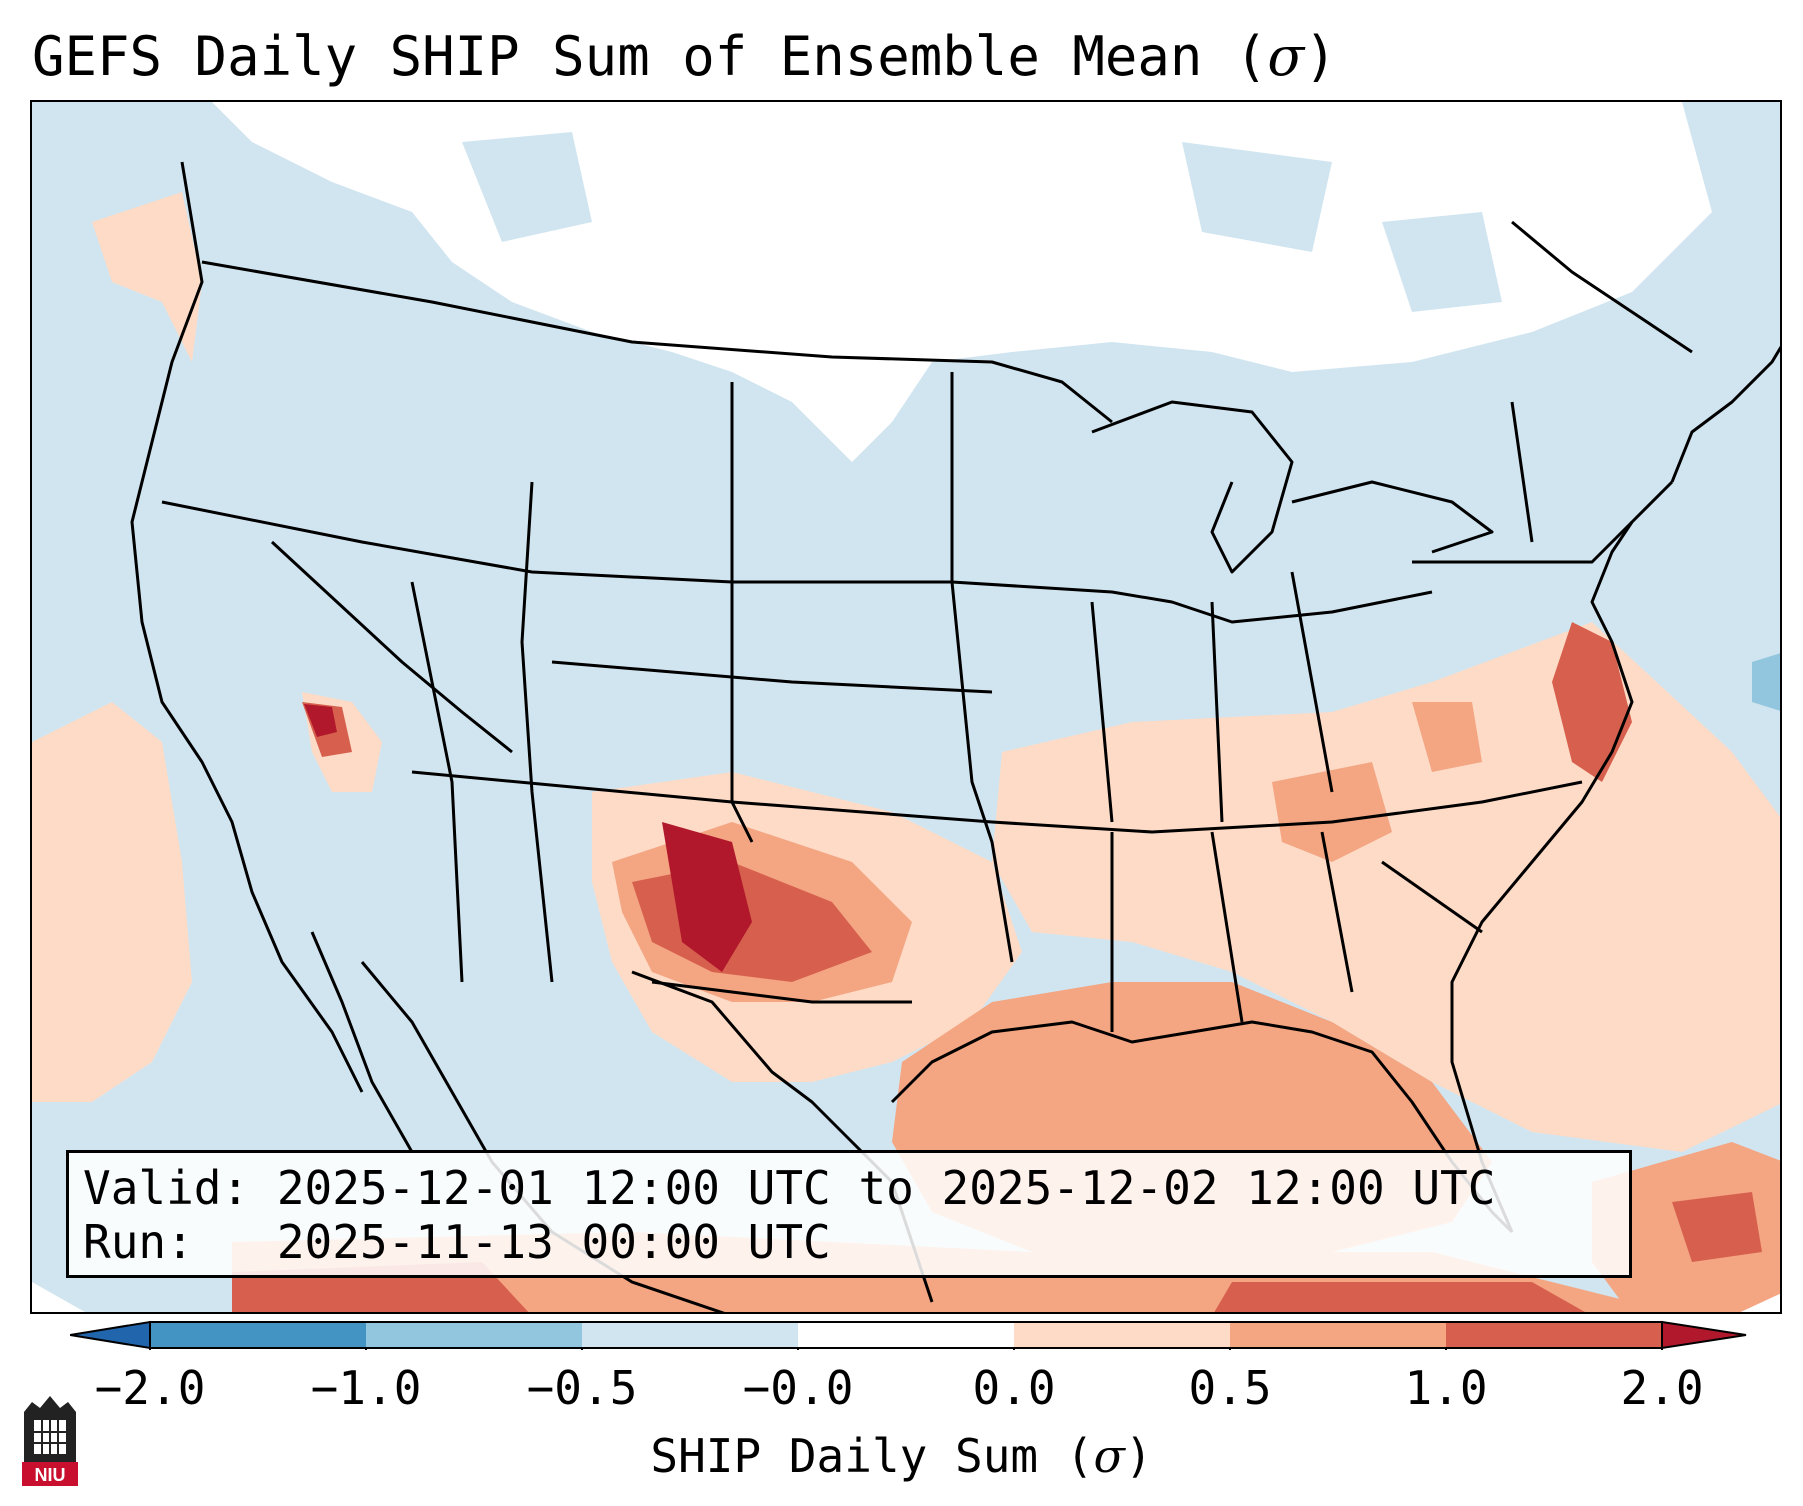 The image size is (1803, 1506). Describe the element at coordinates (1230, 1388) in the screenshot. I see `colorbar-tick-label: 0.5` at that location.